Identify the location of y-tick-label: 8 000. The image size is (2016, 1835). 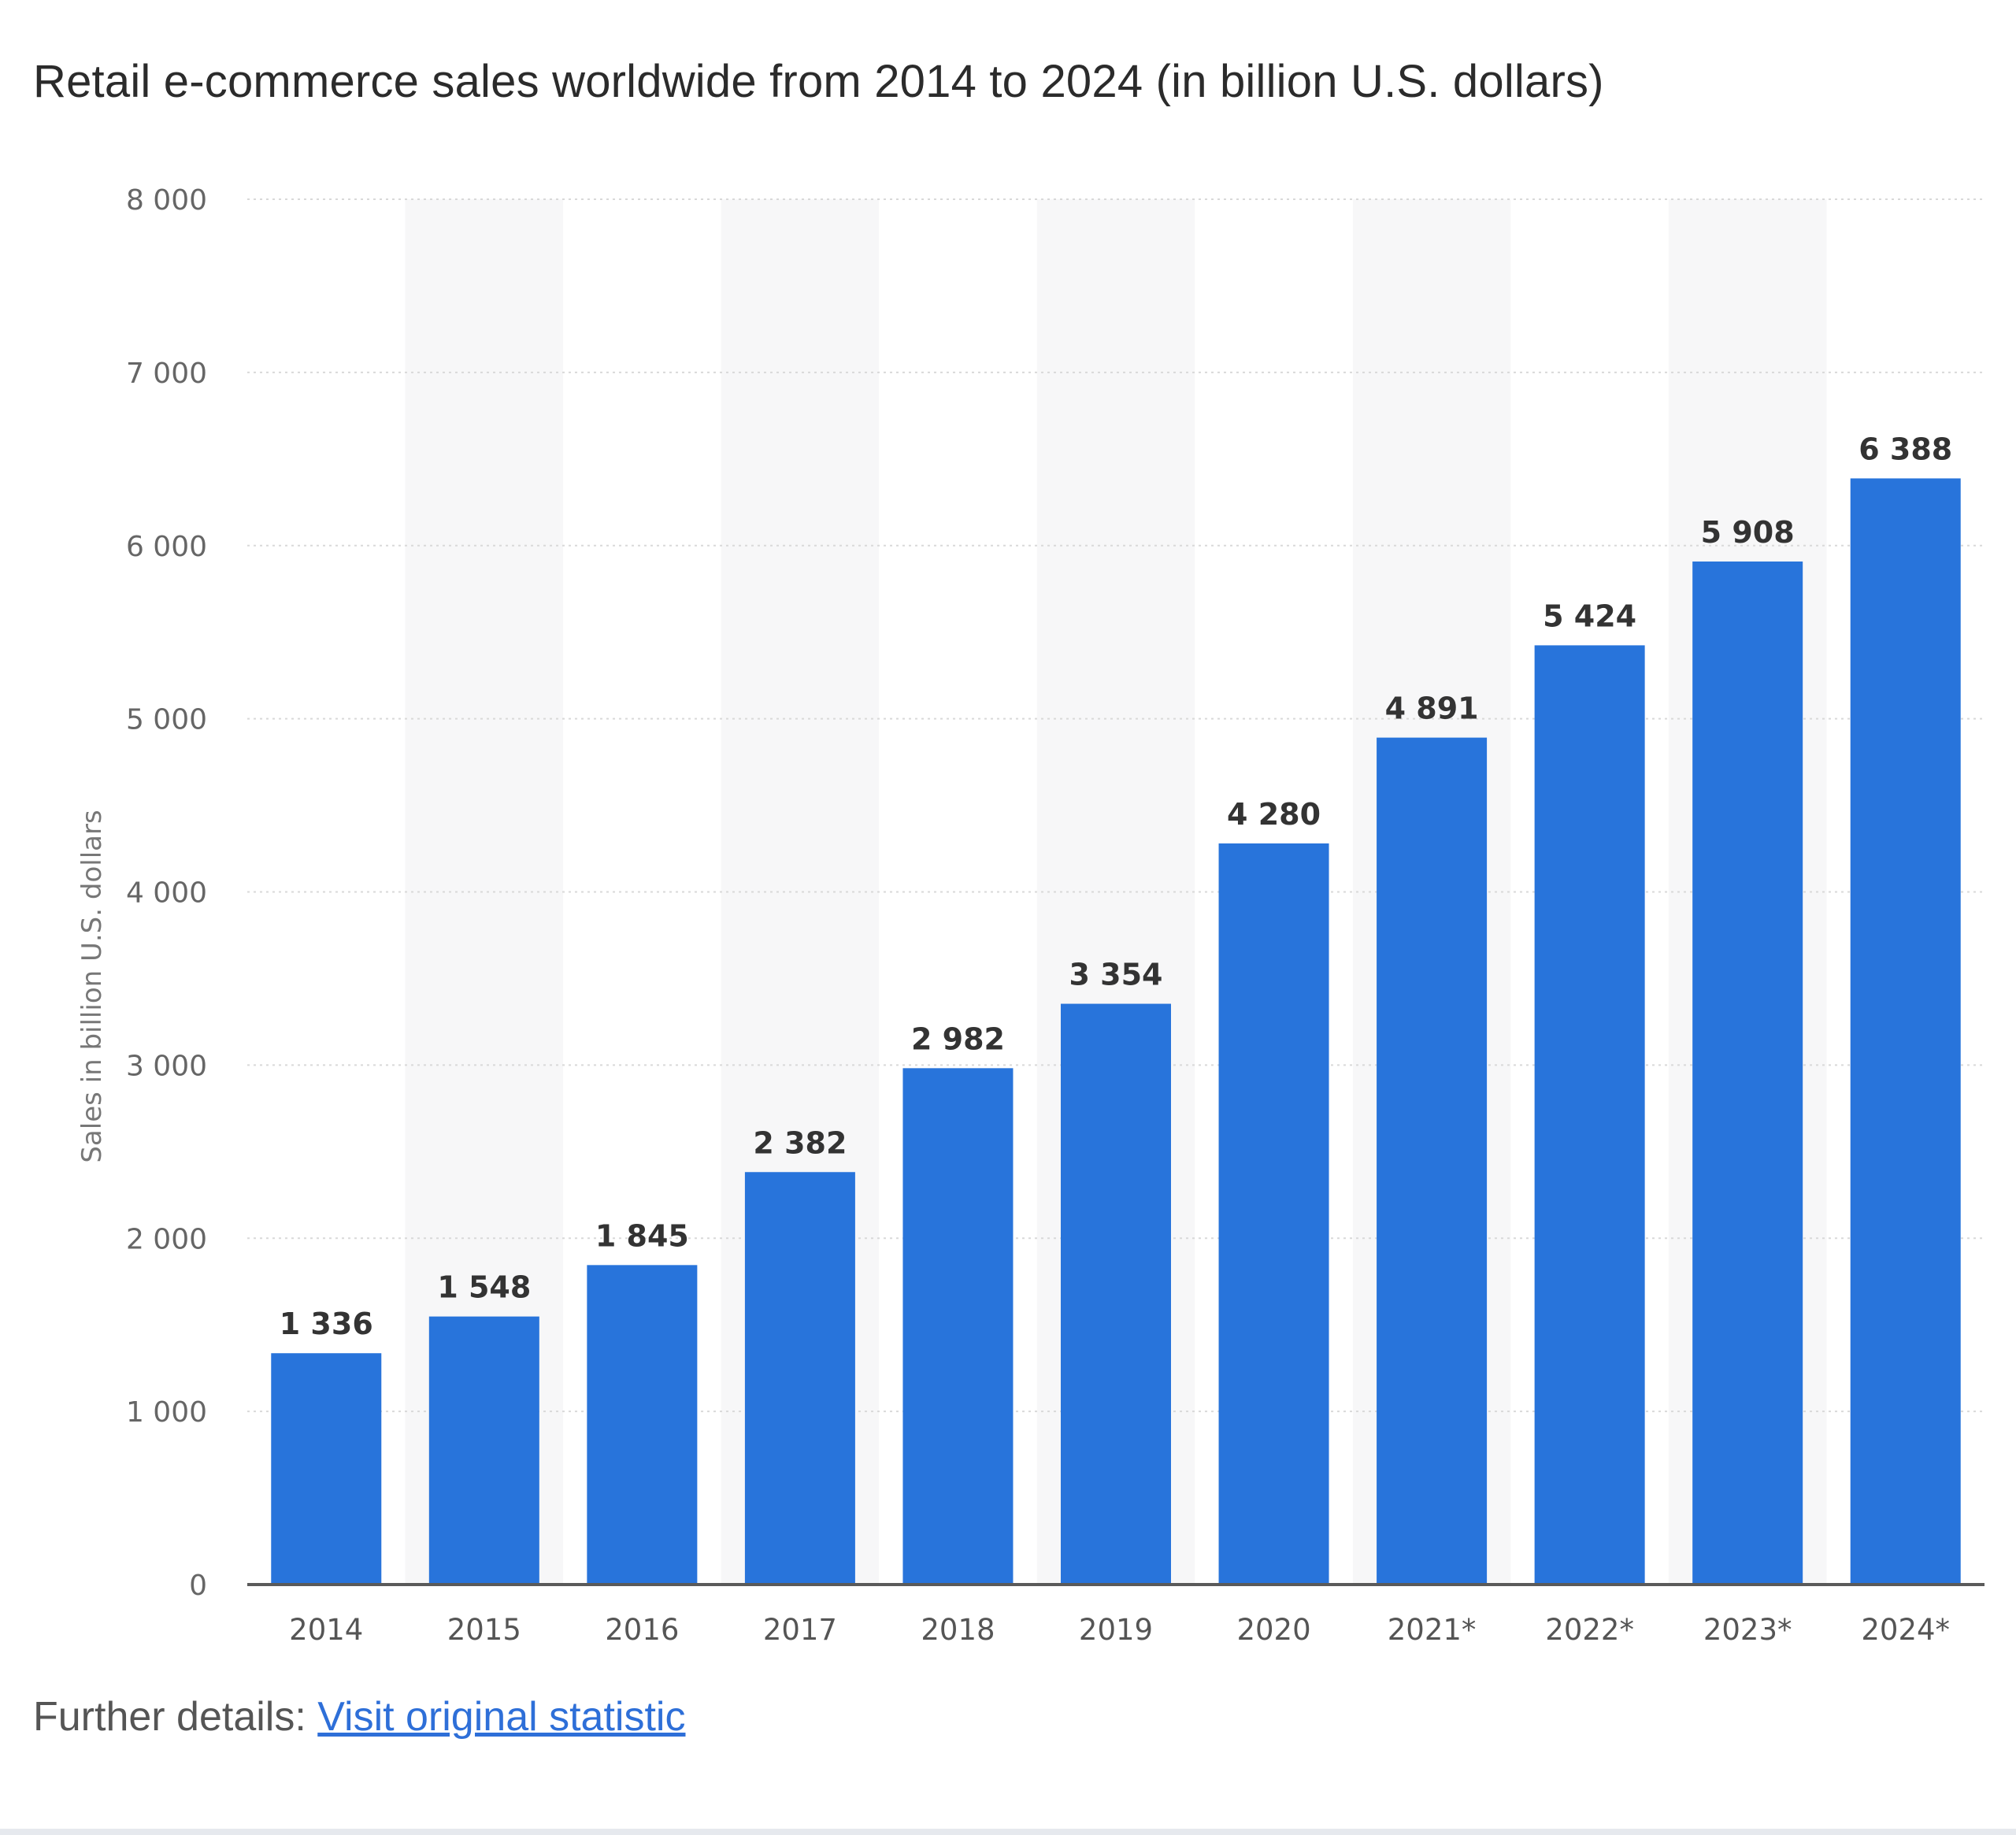
(166, 201).